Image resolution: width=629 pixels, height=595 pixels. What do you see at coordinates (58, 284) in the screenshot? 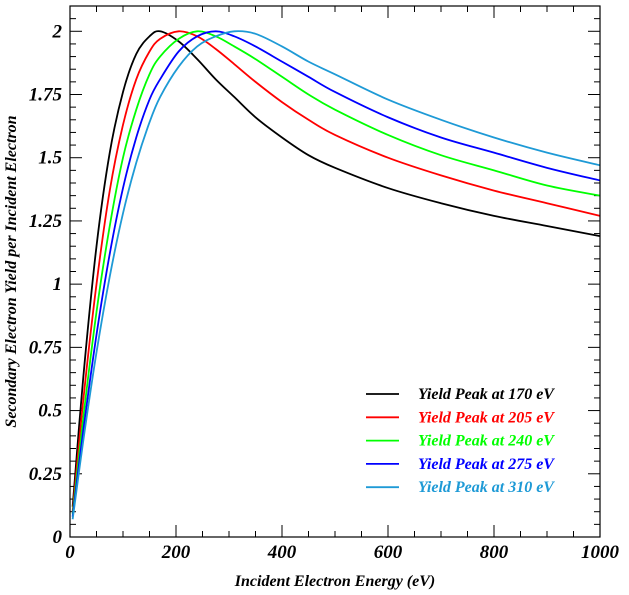
I see `y-tick-label: 1` at bounding box center [58, 284].